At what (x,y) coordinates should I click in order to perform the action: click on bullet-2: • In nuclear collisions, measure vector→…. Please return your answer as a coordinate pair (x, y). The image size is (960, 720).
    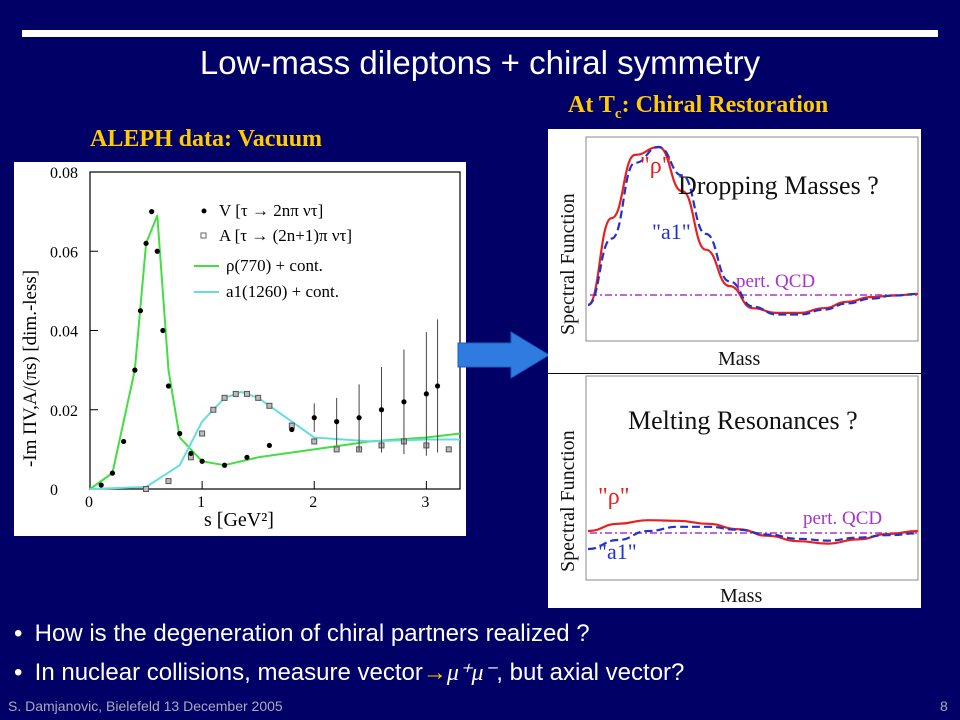
    Looking at the image, I should click on (349, 672).